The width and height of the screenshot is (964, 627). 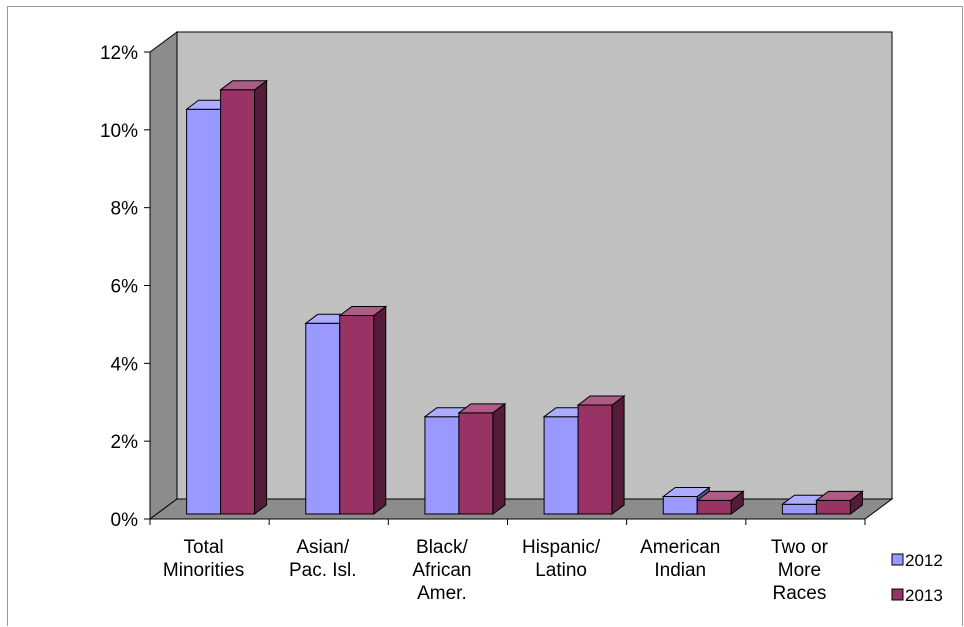 I want to click on x-category-label: American Indian, so click(x=680, y=559).